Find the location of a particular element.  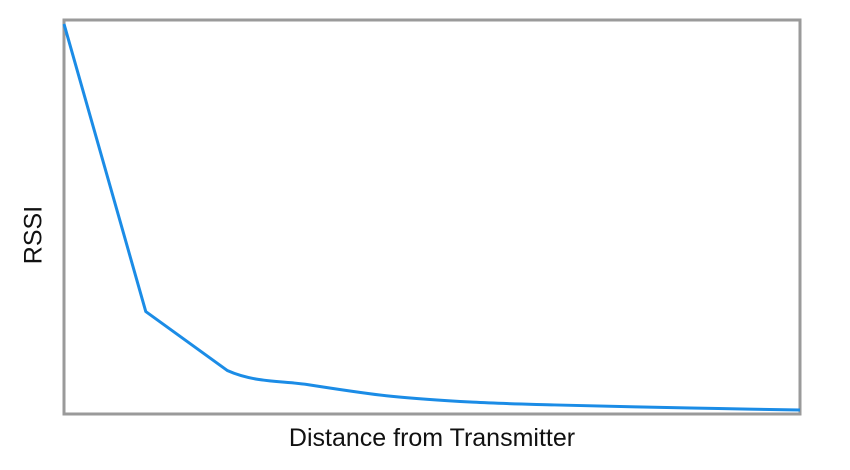

y-axis-label: RSSI is located at coordinates (33, 235).